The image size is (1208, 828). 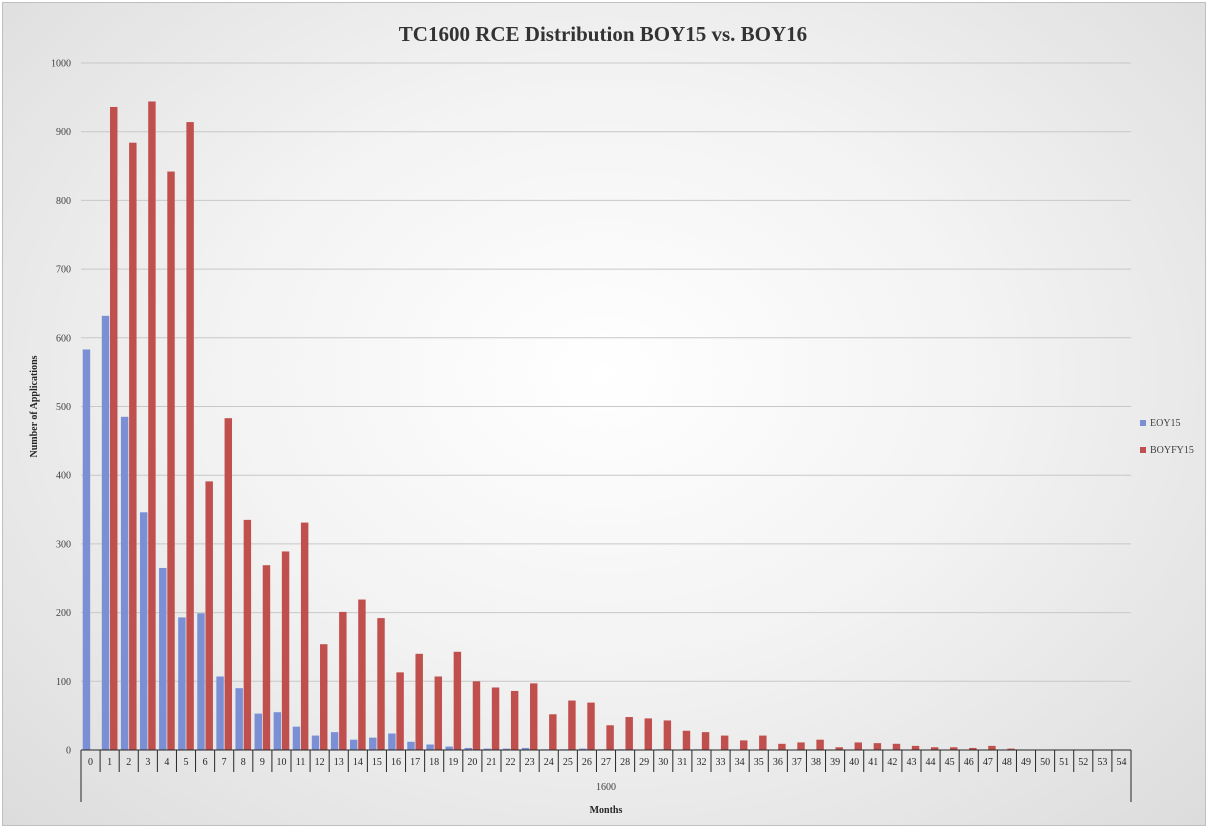 What do you see at coordinates (740, 762) in the screenshot?
I see `x-tick-label: 34` at bounding box center [740, 762].